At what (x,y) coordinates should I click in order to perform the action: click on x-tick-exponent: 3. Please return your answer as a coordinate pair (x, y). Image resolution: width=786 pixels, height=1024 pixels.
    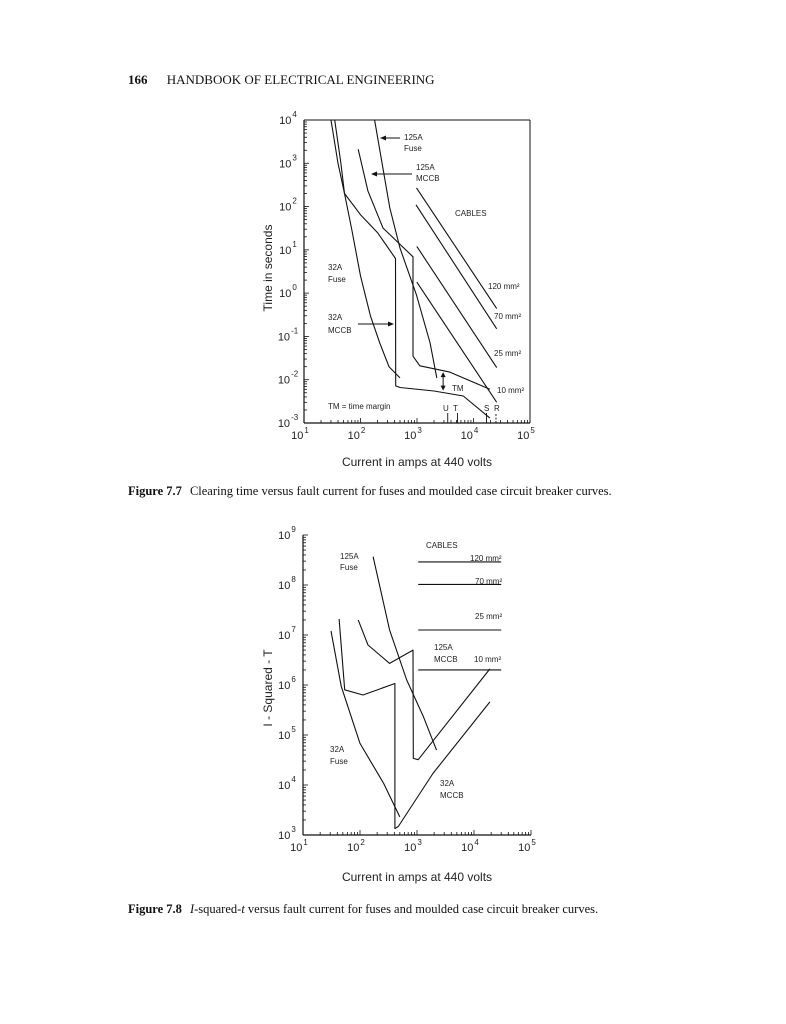
    Looking at the image, I should click on (419, 842).